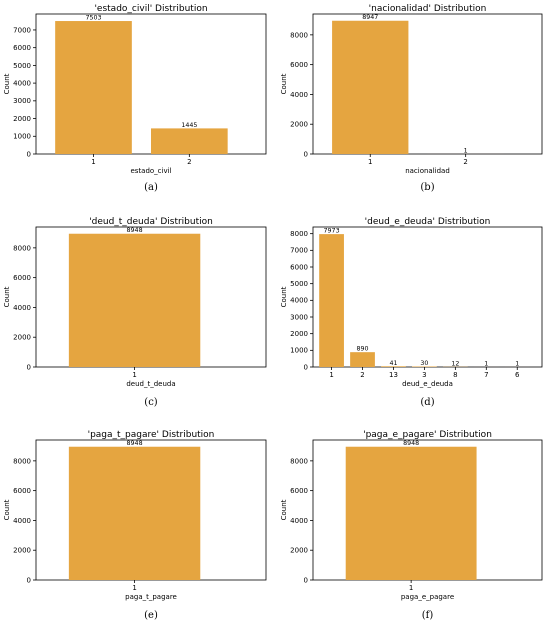  Describe the element at coordinates (427, 171) in the screenshot. I see `x-axis-label: nacionalidad` at that location.